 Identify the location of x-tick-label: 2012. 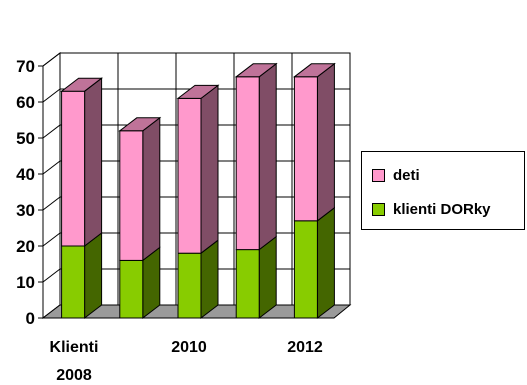
(305, 347).